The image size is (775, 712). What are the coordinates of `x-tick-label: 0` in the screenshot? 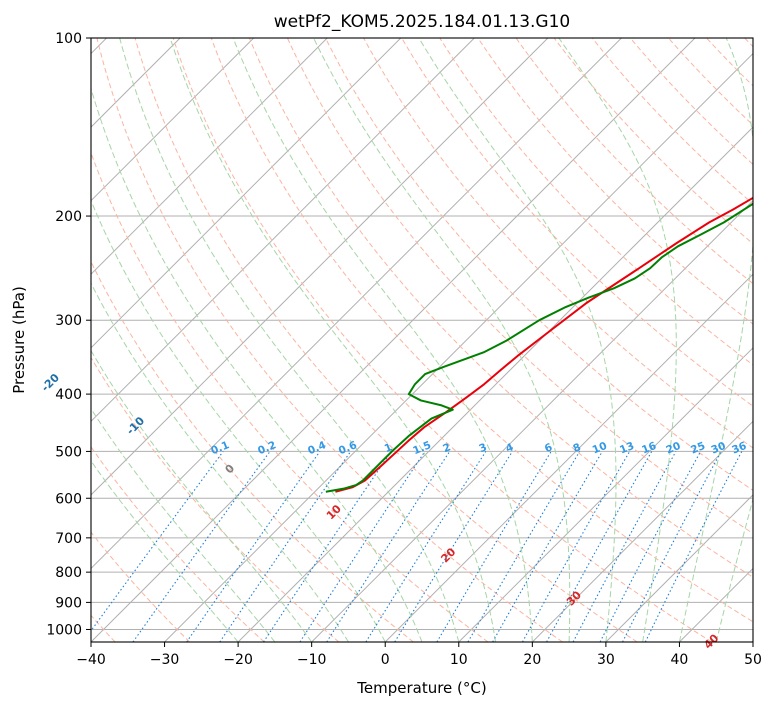 It's located at (385, 660).